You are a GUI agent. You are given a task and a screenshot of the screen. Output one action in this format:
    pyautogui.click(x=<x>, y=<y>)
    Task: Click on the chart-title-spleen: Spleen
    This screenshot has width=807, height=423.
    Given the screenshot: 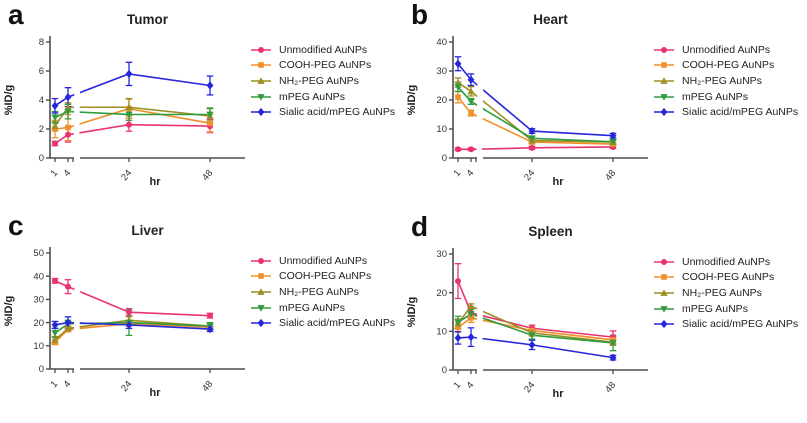 What is the action you would take?
    pyautogui.click(x=550, y=231)
    